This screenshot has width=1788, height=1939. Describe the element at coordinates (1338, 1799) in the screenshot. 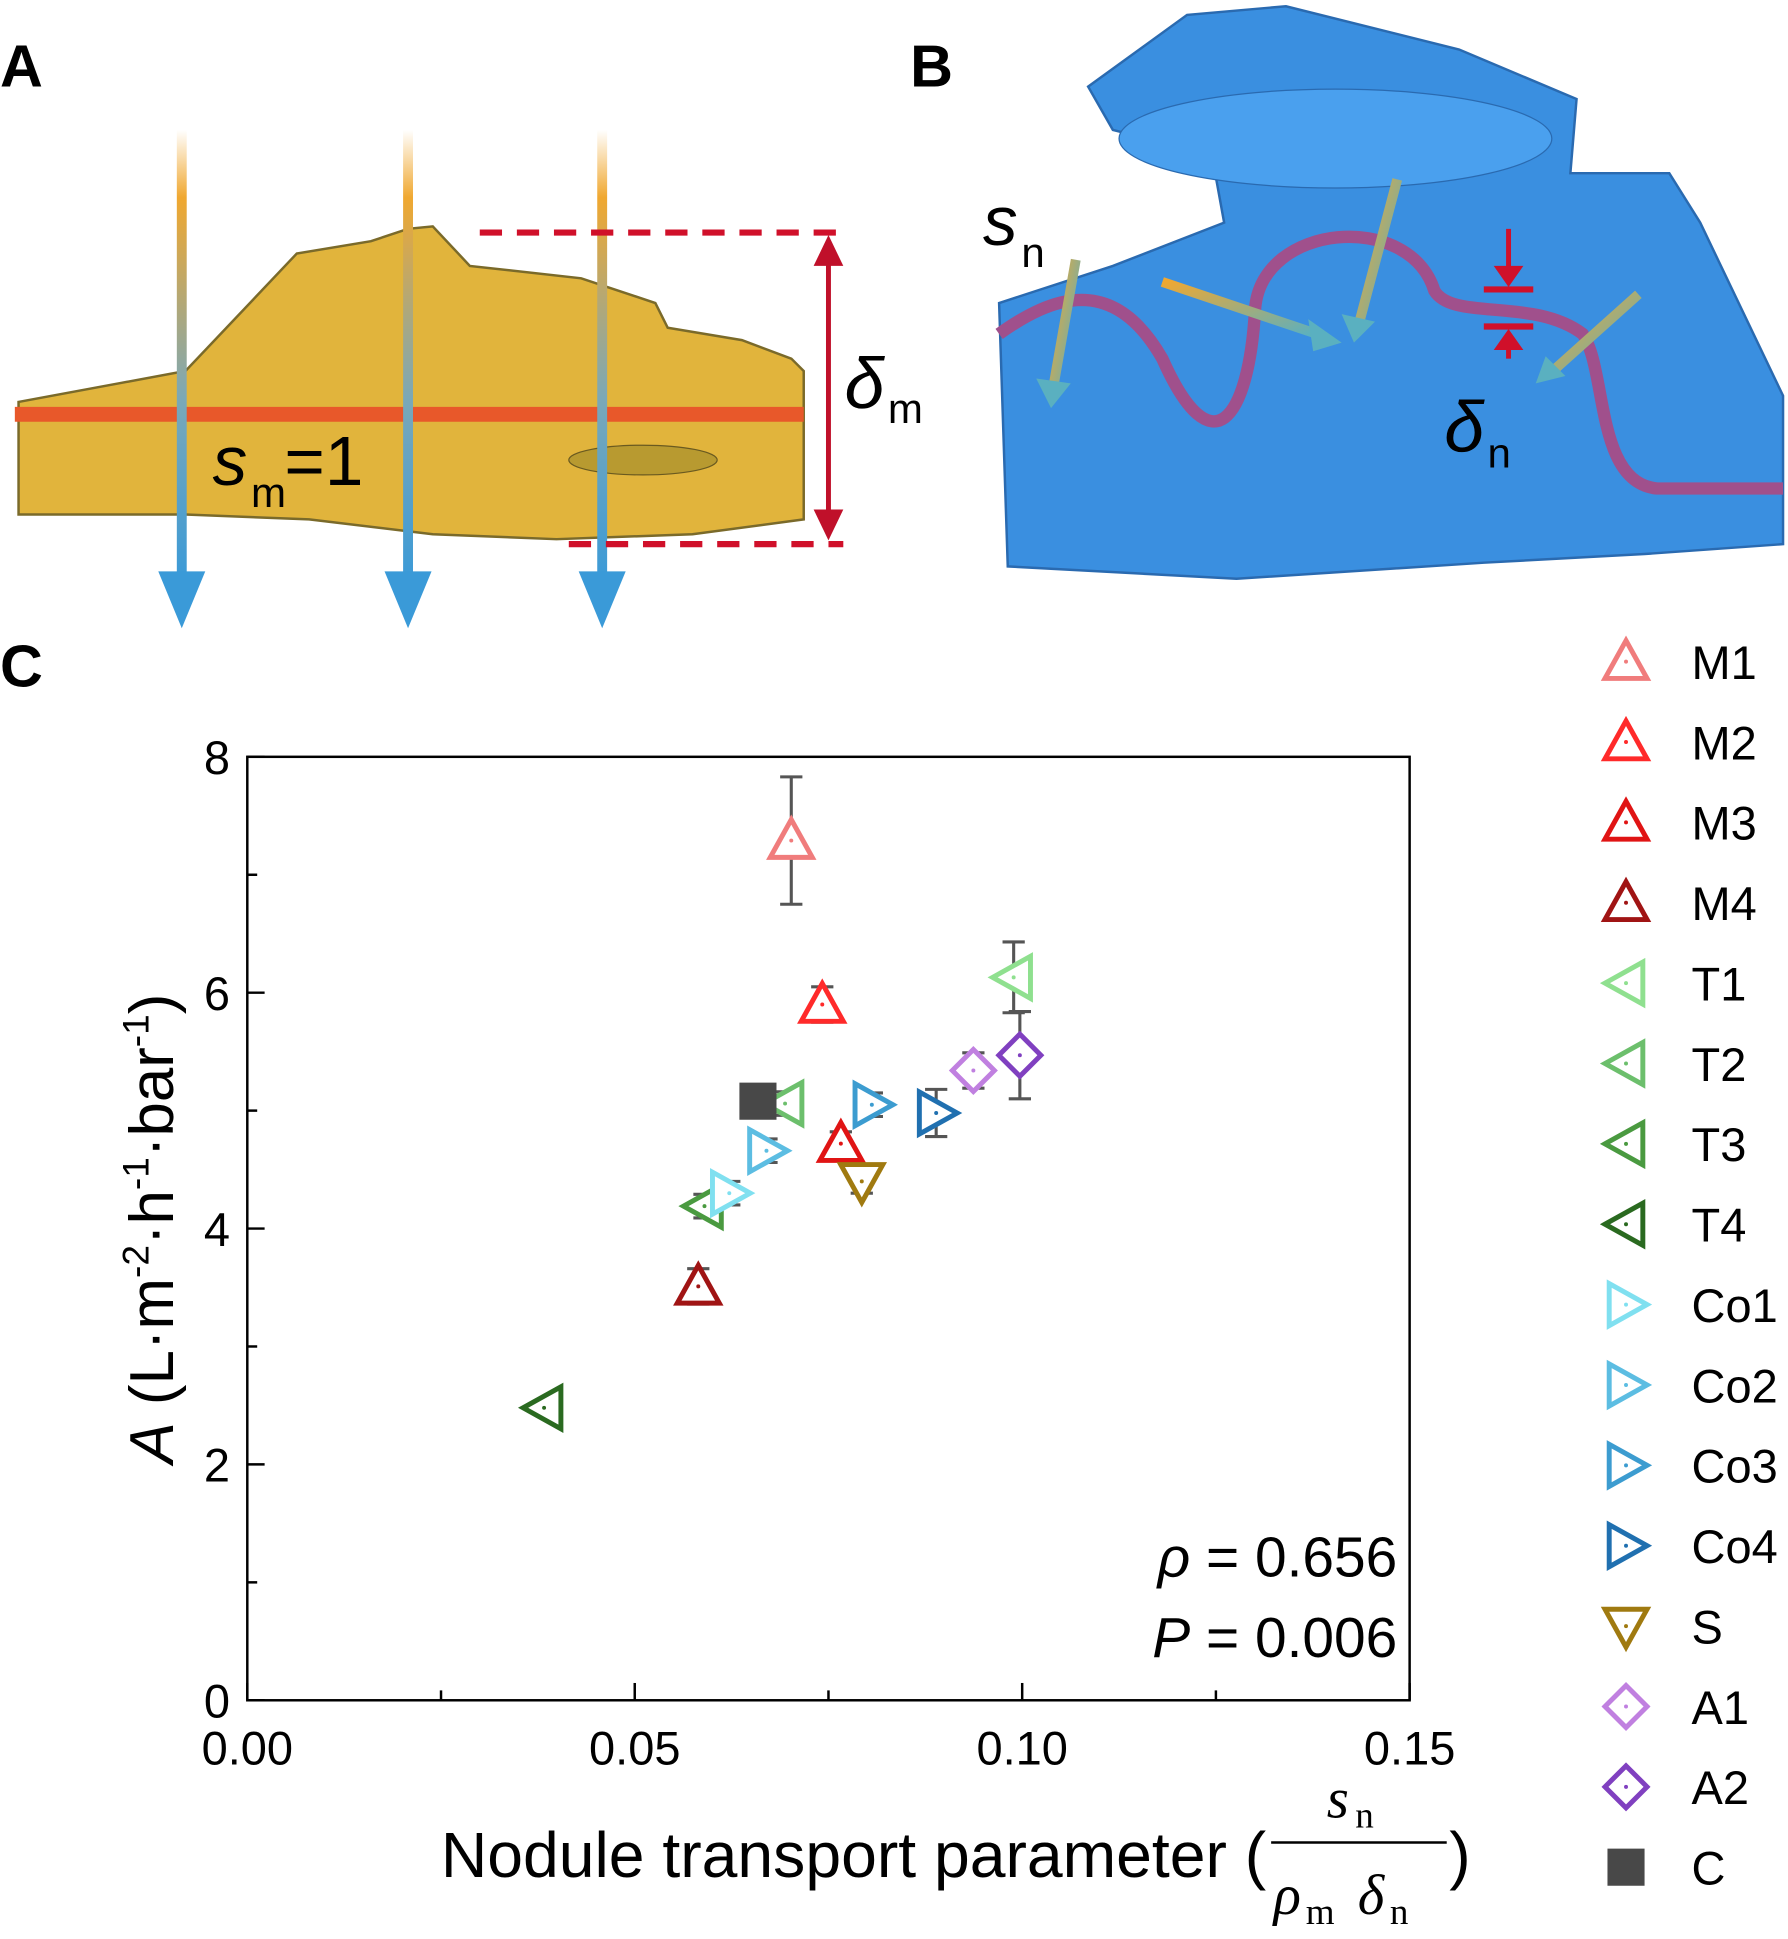

I see `x-label-num: s` at that location.